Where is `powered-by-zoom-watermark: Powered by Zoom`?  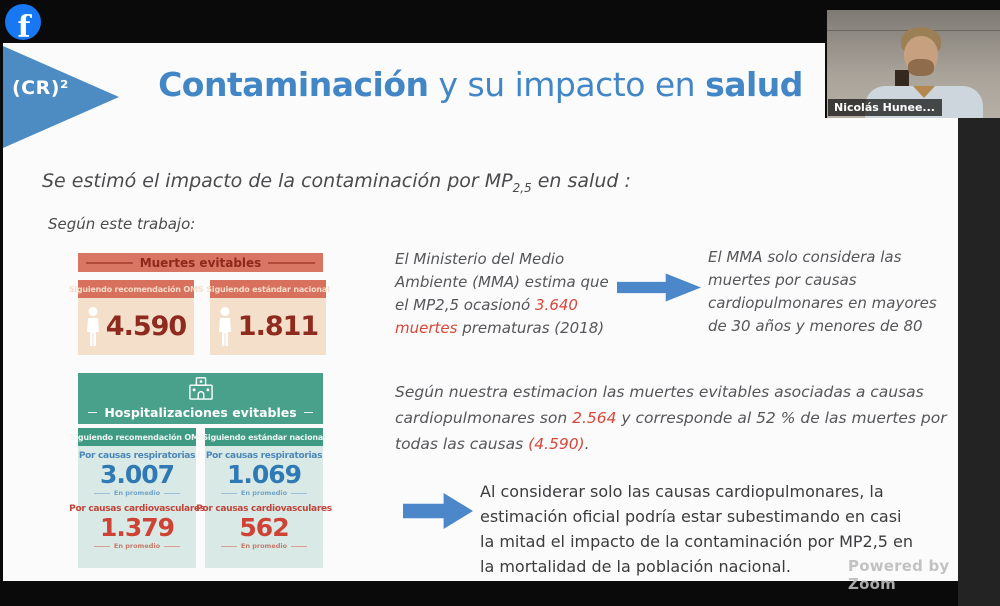
powered-by-zoom-watermark: Powered by Zoom is located at coordinates (899, 575).